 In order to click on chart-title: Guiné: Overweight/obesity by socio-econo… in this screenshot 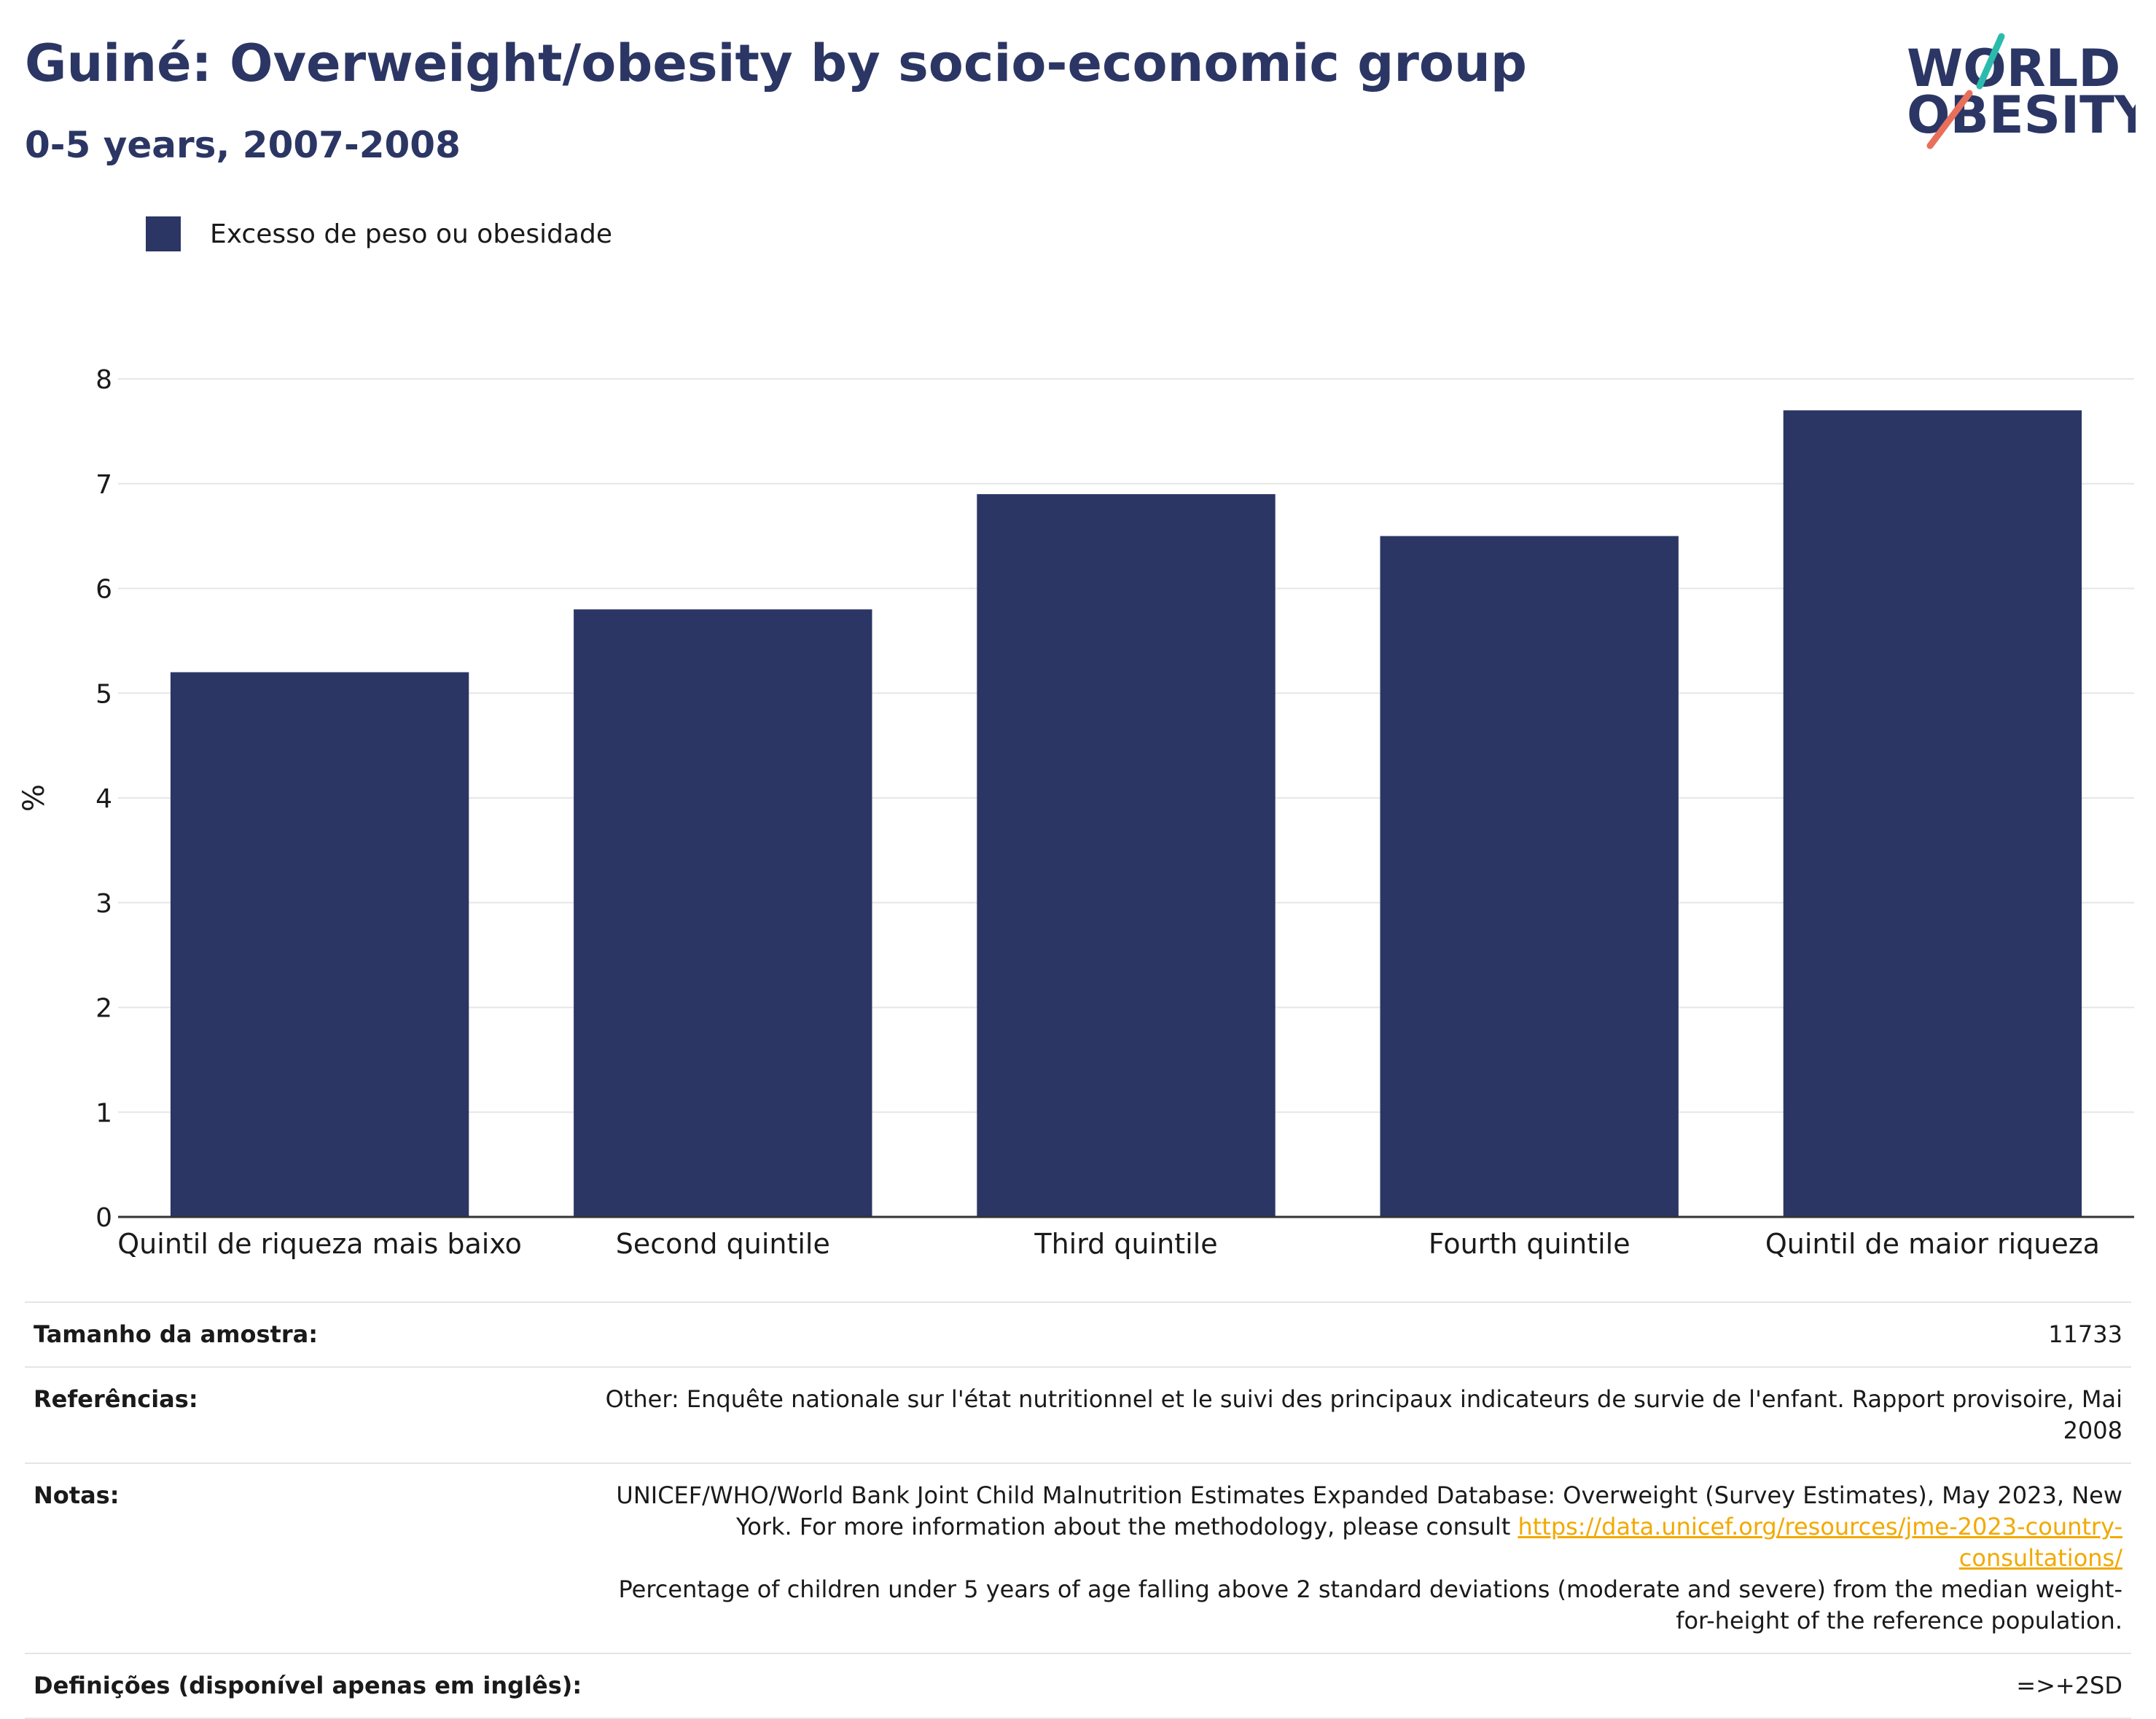, I will do `click(776, 63)`.